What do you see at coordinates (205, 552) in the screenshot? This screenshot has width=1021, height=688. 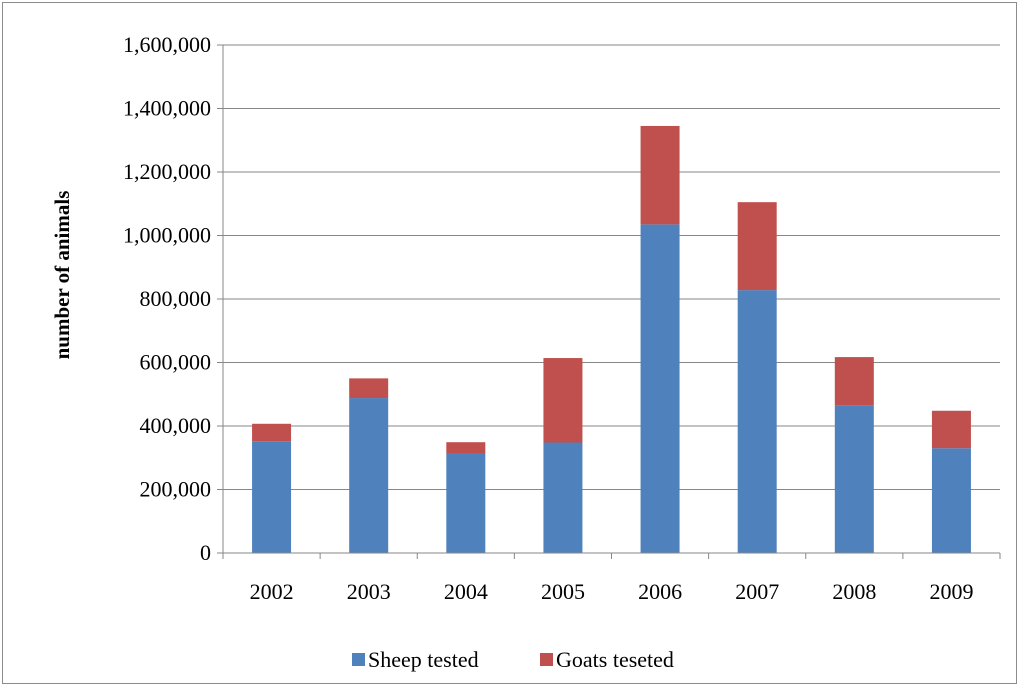 I see `y-tick-label: 0` at bounding box center [205, 552].